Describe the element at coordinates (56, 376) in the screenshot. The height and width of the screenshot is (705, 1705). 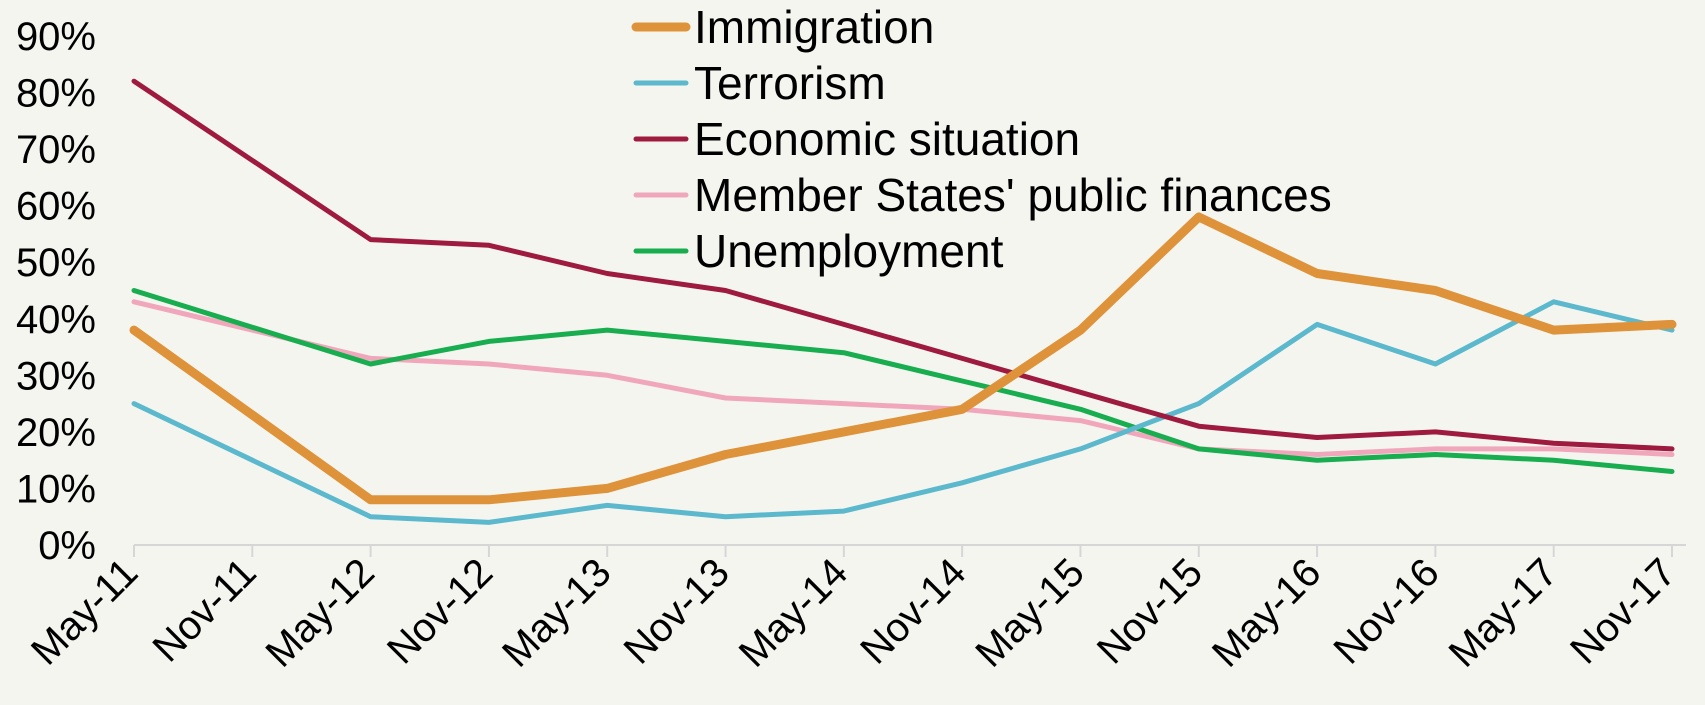
I see `y-tick-label: 30%` at that location.